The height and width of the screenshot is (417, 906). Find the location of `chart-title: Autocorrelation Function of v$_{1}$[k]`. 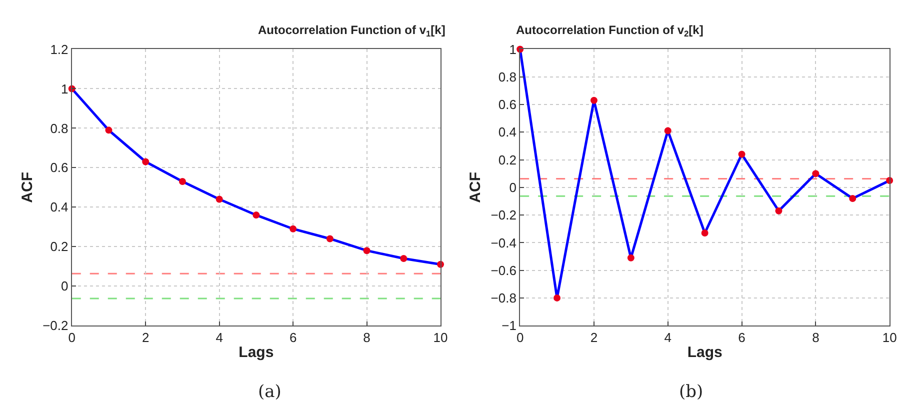

chart-title: Autocorrelation Function of v$_{1}$[k] is located at coordinates (352, 31).